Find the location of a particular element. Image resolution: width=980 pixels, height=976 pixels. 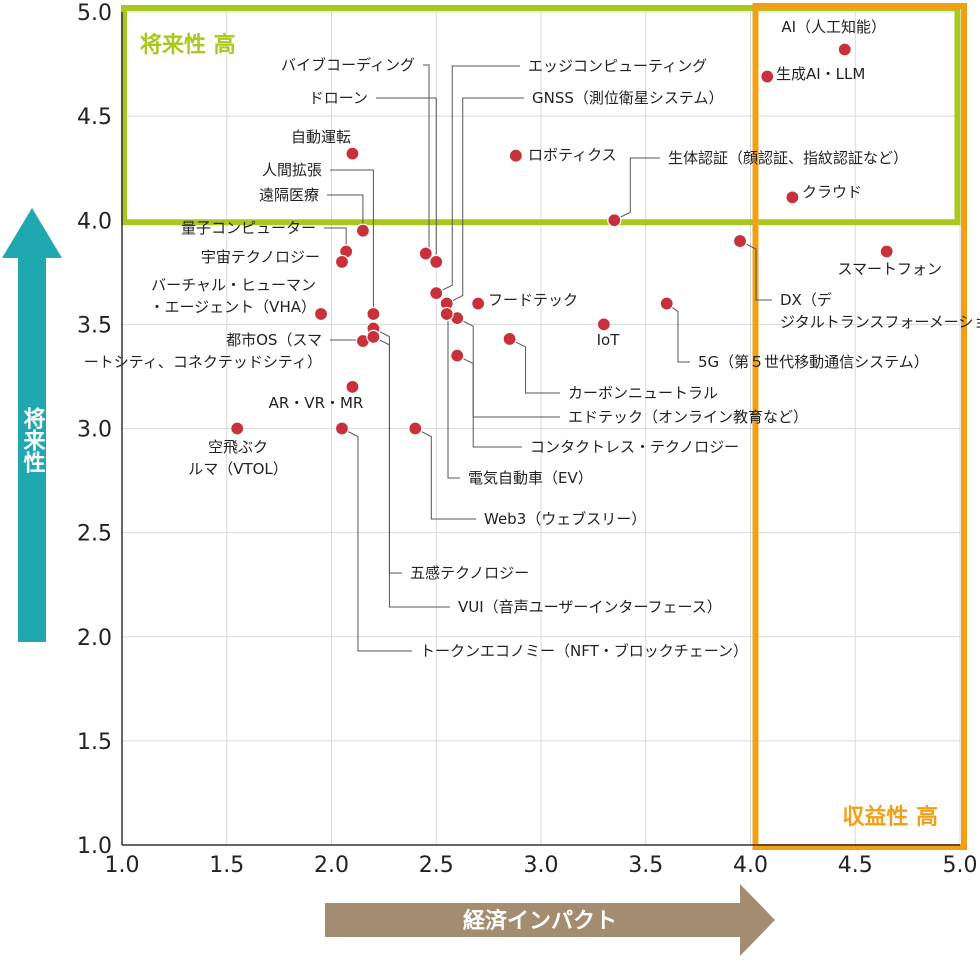

x-tick-label-4: 3.0 is located at coordinates (541, 865).